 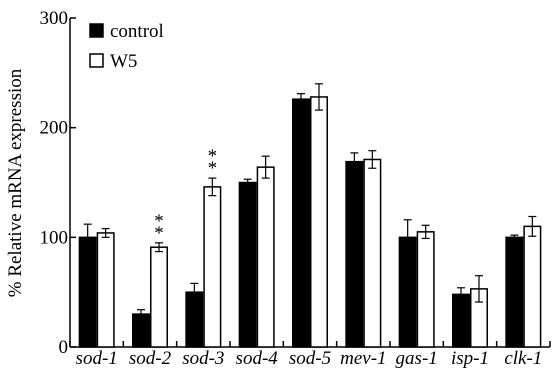 What do you see at coordinates (470, 358) in the screenshot?
I see `category-label-isp-1: isp-1` at bounding box center [470, 358].